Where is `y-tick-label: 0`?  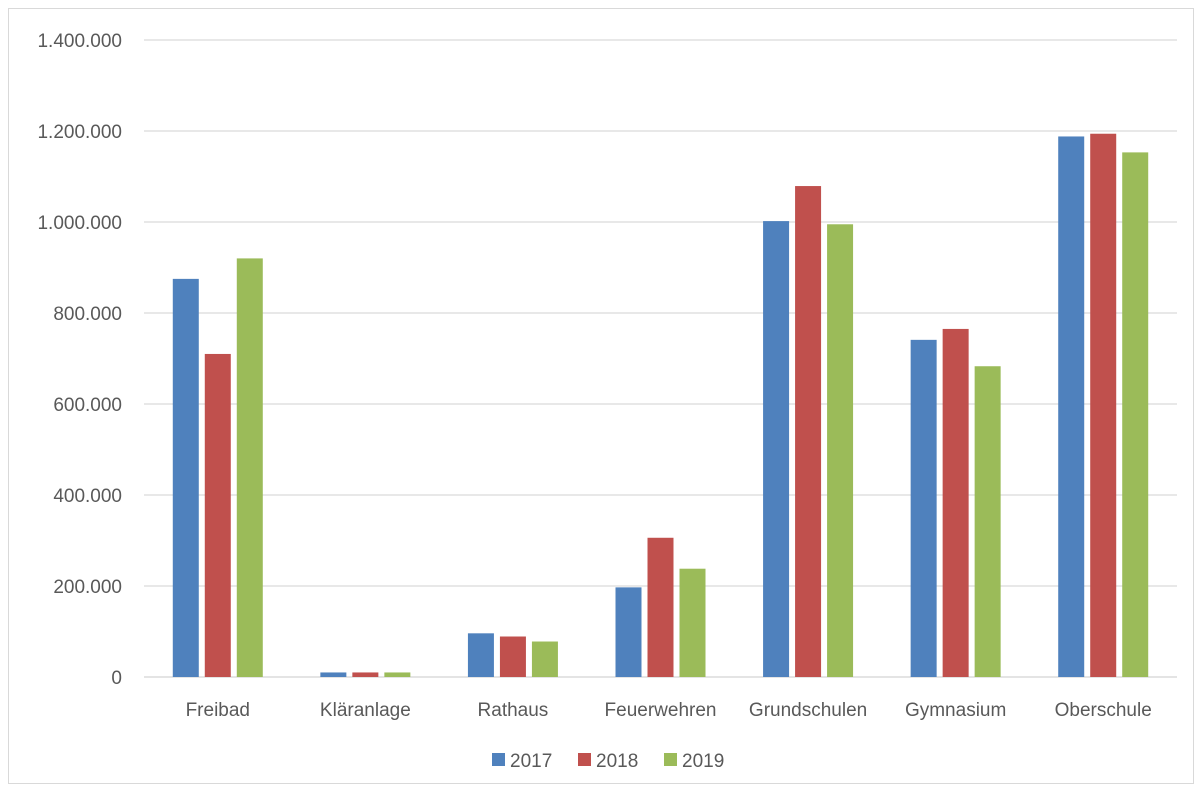 y-tick-label: 0 is located at coordinates (116, 678).